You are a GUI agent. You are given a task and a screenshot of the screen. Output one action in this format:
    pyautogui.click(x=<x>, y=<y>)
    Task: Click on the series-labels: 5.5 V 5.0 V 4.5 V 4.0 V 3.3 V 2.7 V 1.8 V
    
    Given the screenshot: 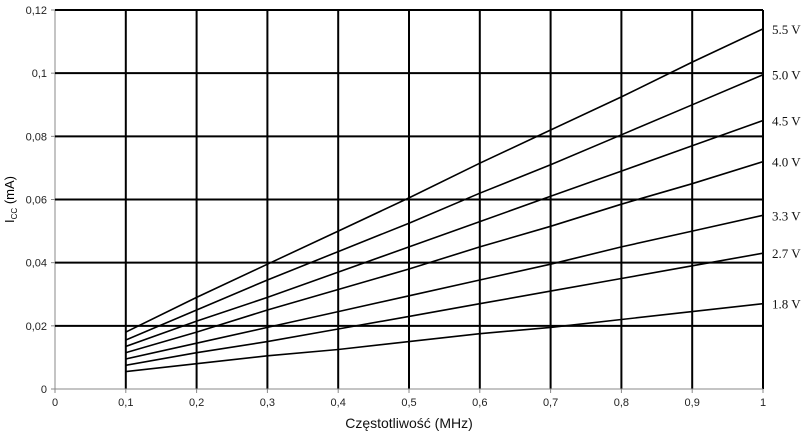 What is the action you would take?
    pyautogui.click(x=786, y=167)
    